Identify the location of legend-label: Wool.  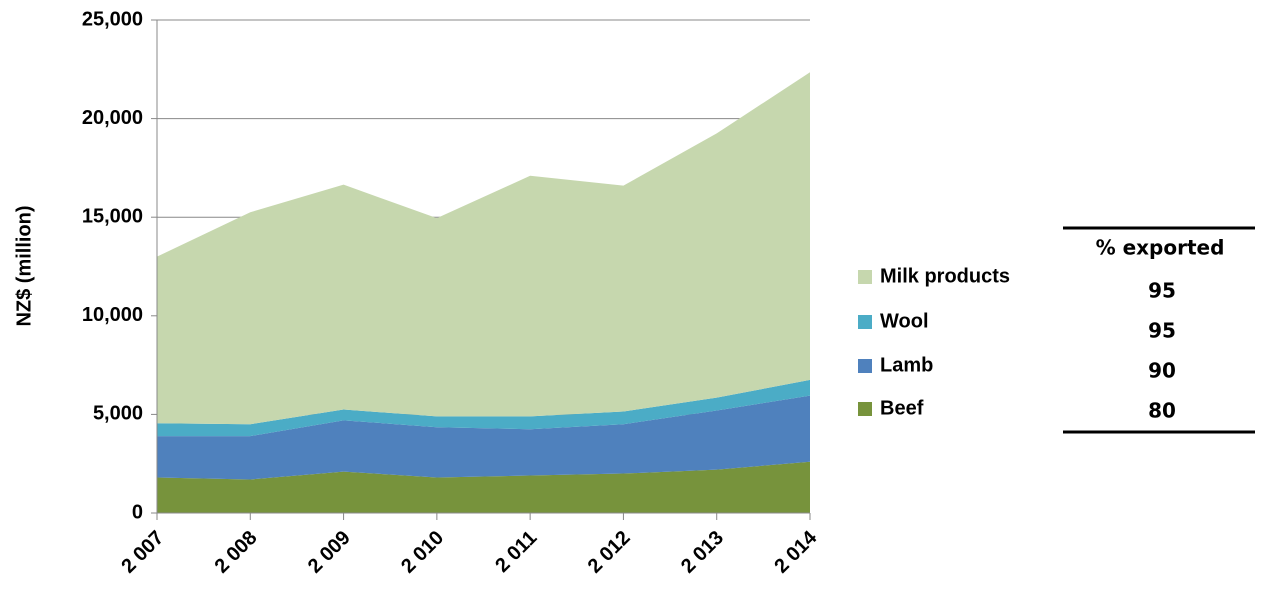
(904, 321).